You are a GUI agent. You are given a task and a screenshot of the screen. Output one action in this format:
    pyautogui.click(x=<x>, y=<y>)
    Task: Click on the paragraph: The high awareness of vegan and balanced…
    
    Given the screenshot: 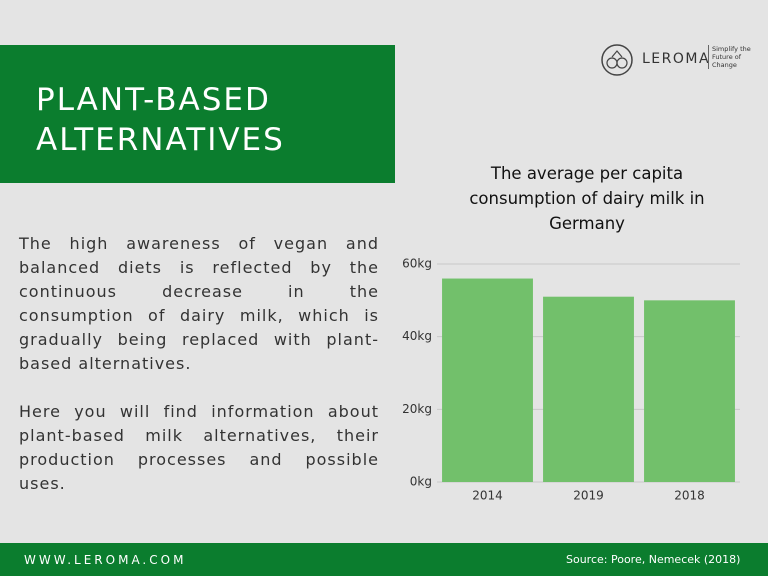 What is the action you would take?
    pyautogui.click(x=199, y=303)
    